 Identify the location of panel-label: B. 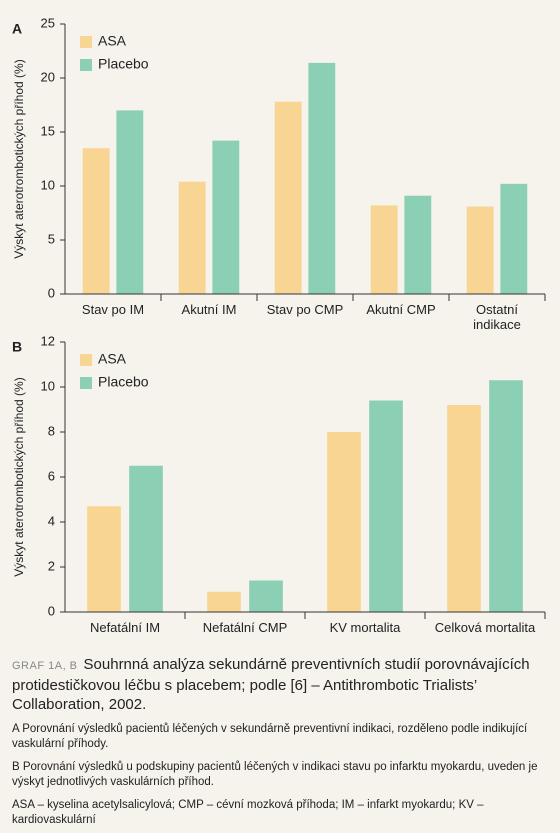
(17, 347).